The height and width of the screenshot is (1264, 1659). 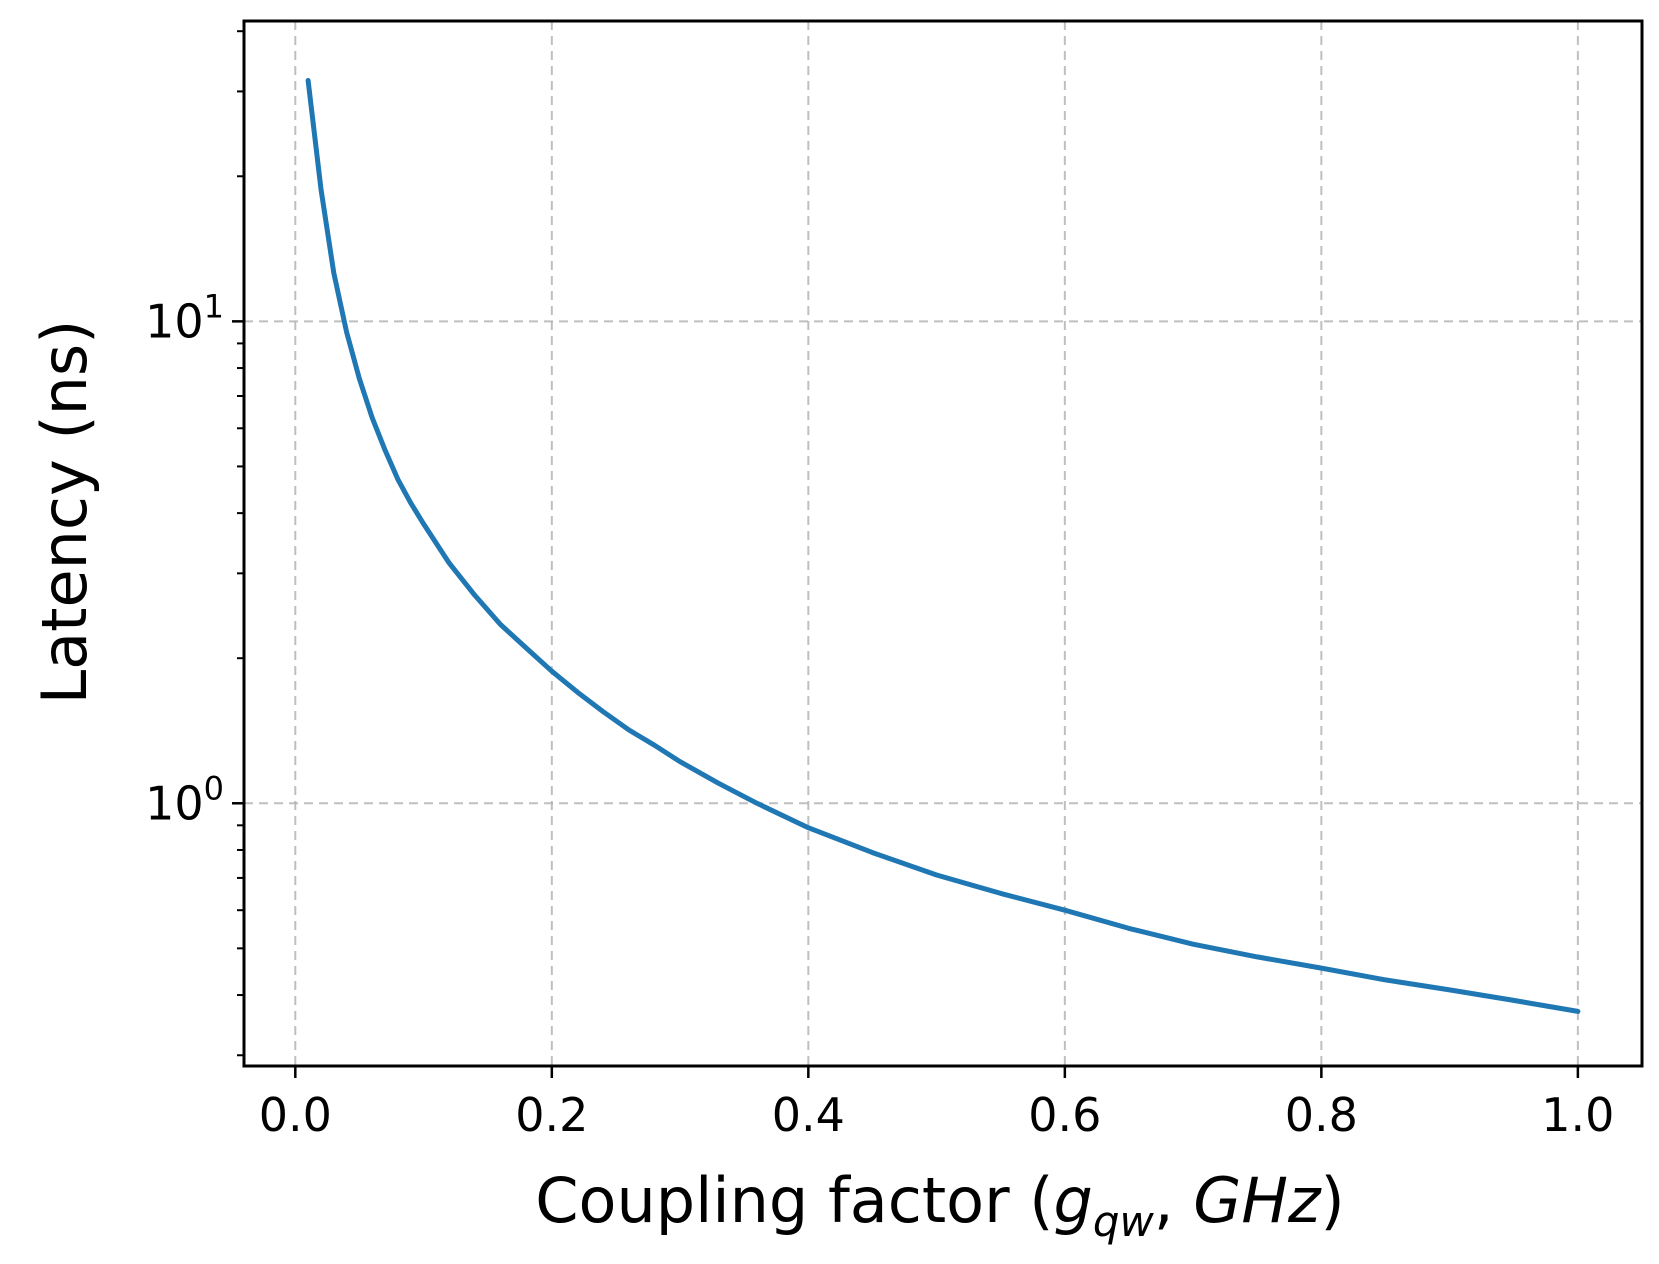 What do you see at coordinates (1064, 1115) in the screenshot?
I see `x-tick-label: 0.6` at bounding box center [1064, 1115].